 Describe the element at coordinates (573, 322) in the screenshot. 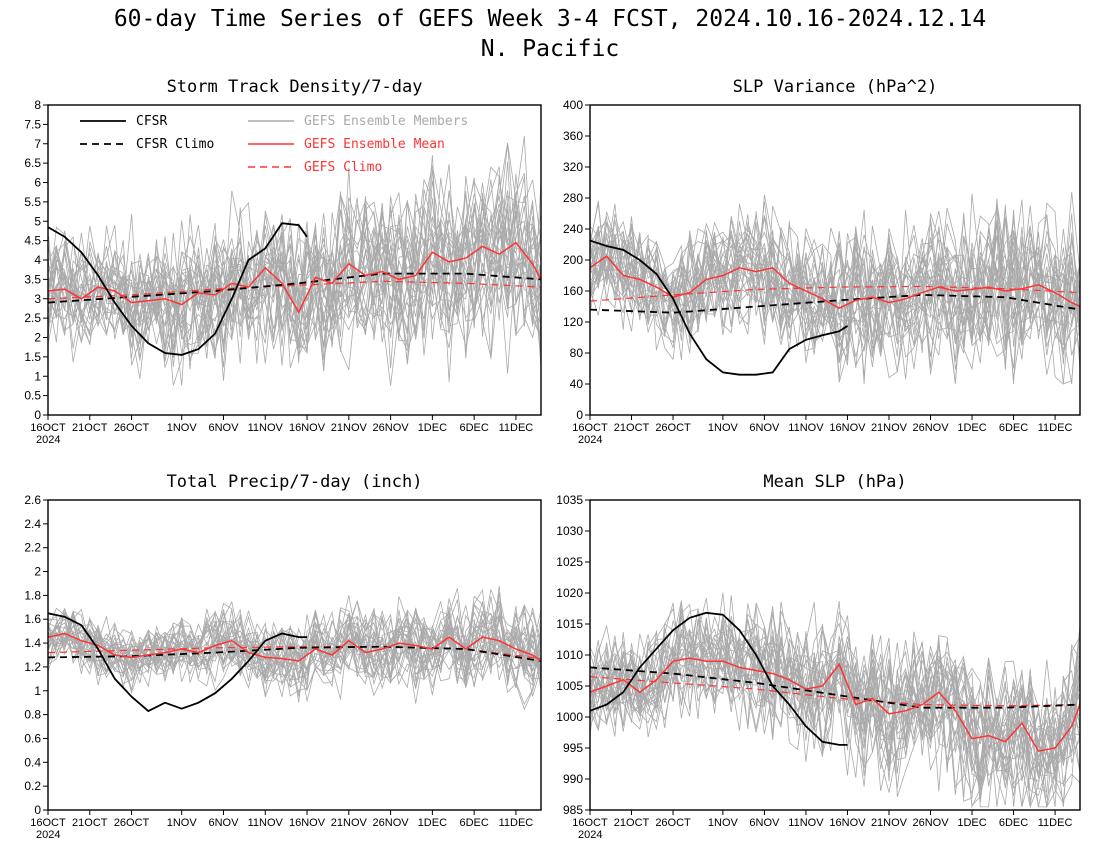

I see `y-tick-label: 120` at that location.